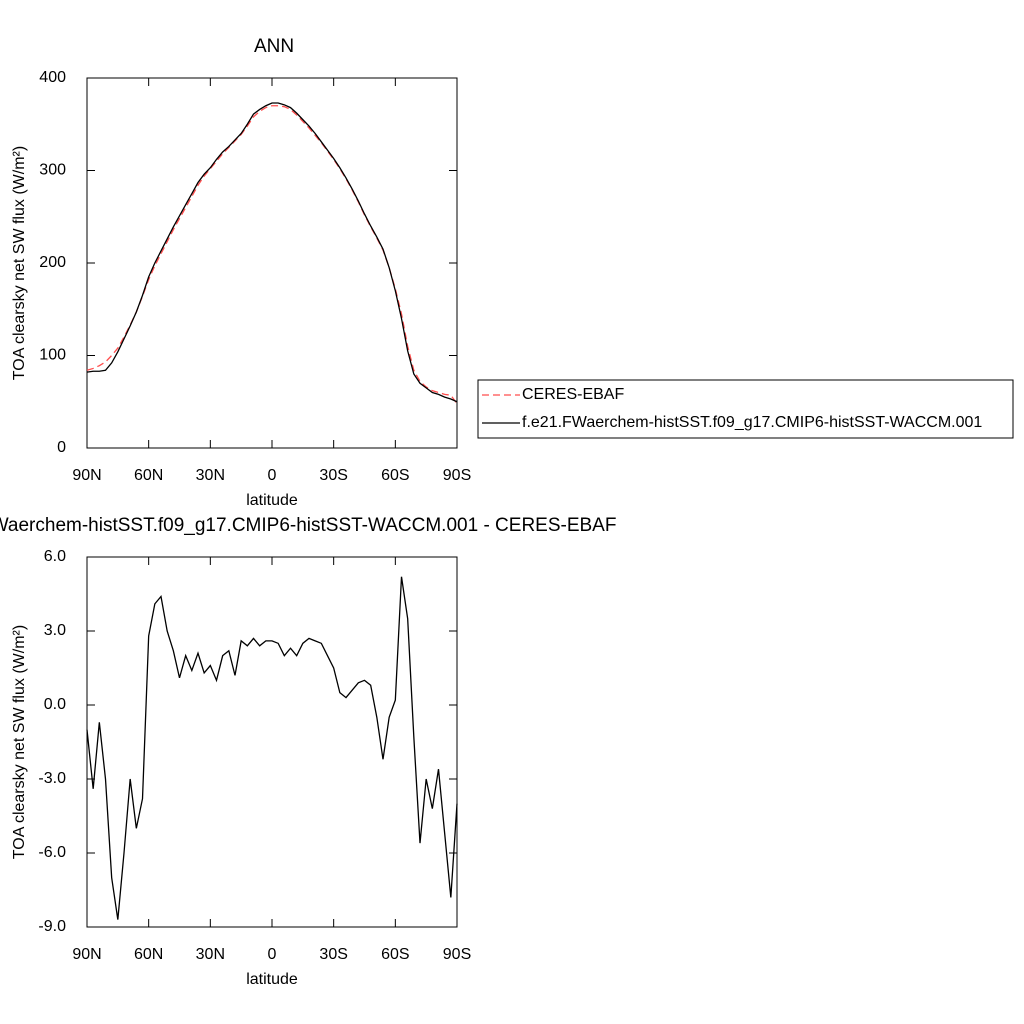 This screenshot has height=1024, width=1024. Describe the element at coordinates (52, 170) in the screenshot. I see `y-tick-label: 300` at that location.